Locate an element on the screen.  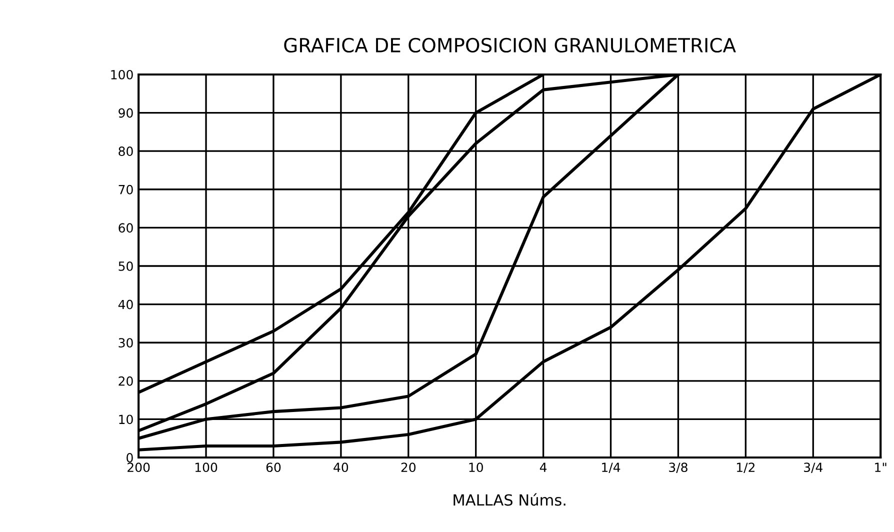
x-tick-label: 60 is located at coordinates (273, 467).